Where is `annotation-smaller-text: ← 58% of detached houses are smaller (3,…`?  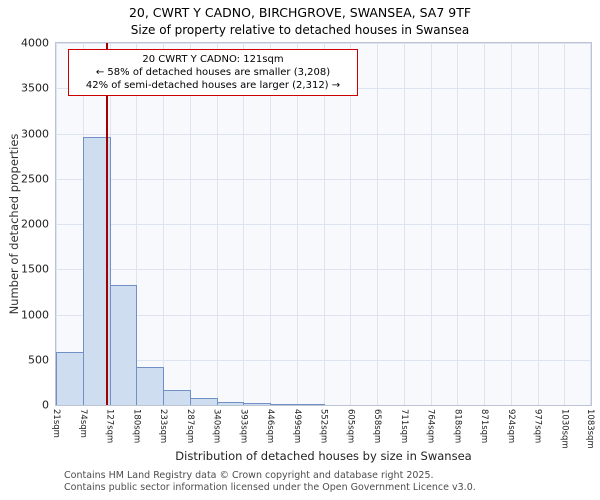
annotation-smaller-text: ← 58% of detached houses are smaller (3,… is located at coordinates (213, 72).